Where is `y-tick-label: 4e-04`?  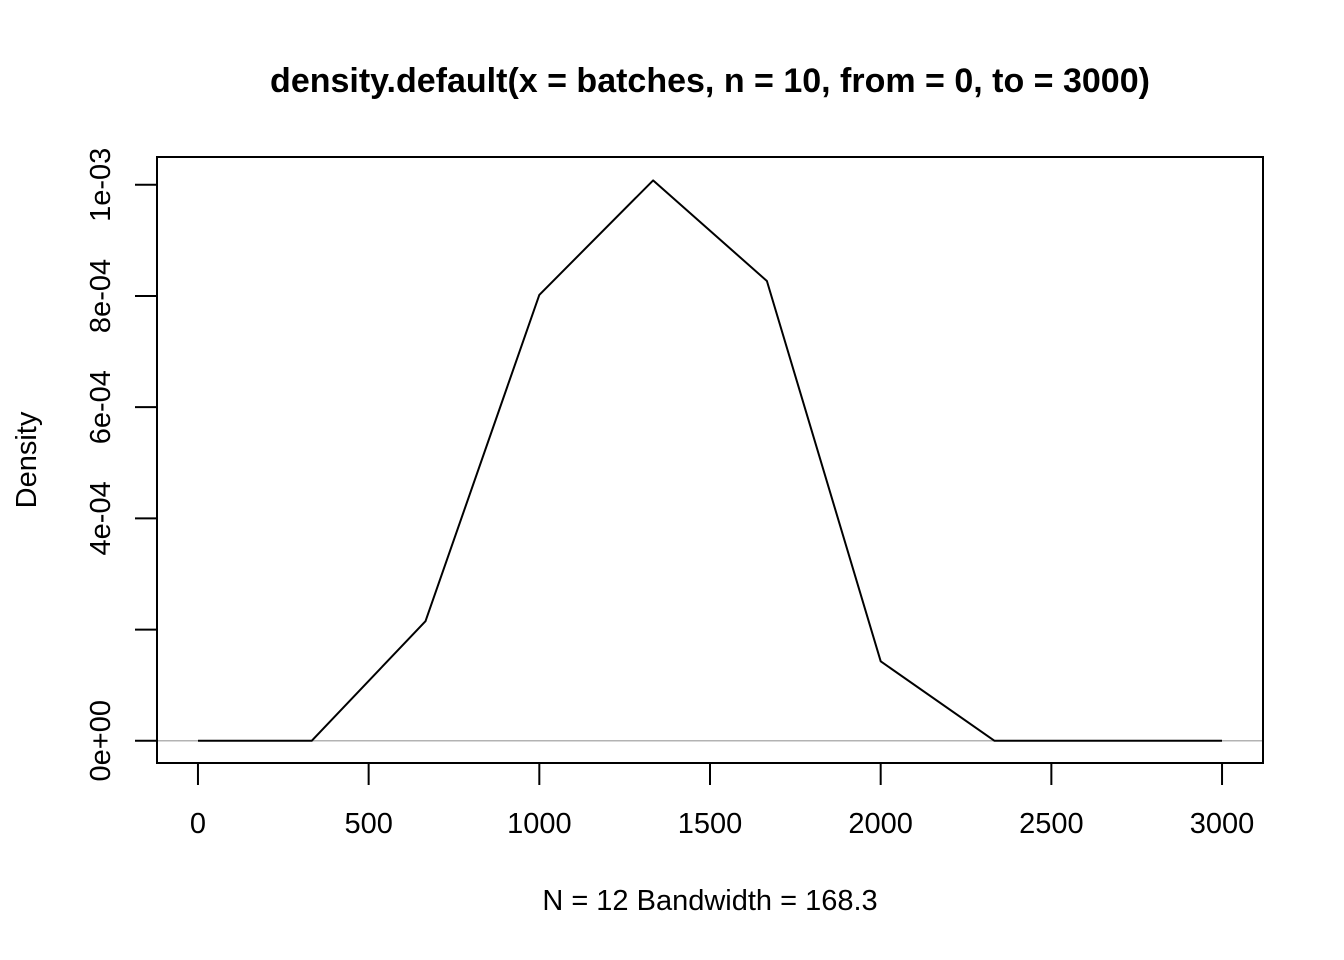
y-tick-label: 4e-04 is located at coordinates (101, 518).